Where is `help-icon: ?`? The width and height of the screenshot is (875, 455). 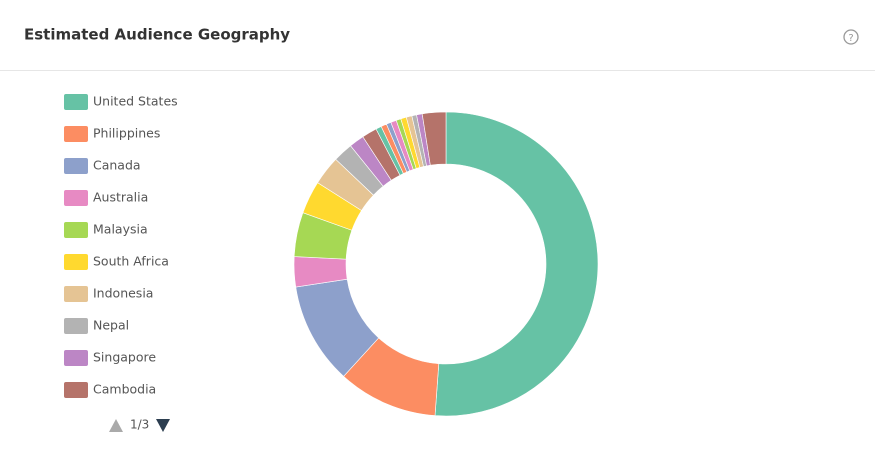
help-icon: ? is located at coordinates (851, 37).